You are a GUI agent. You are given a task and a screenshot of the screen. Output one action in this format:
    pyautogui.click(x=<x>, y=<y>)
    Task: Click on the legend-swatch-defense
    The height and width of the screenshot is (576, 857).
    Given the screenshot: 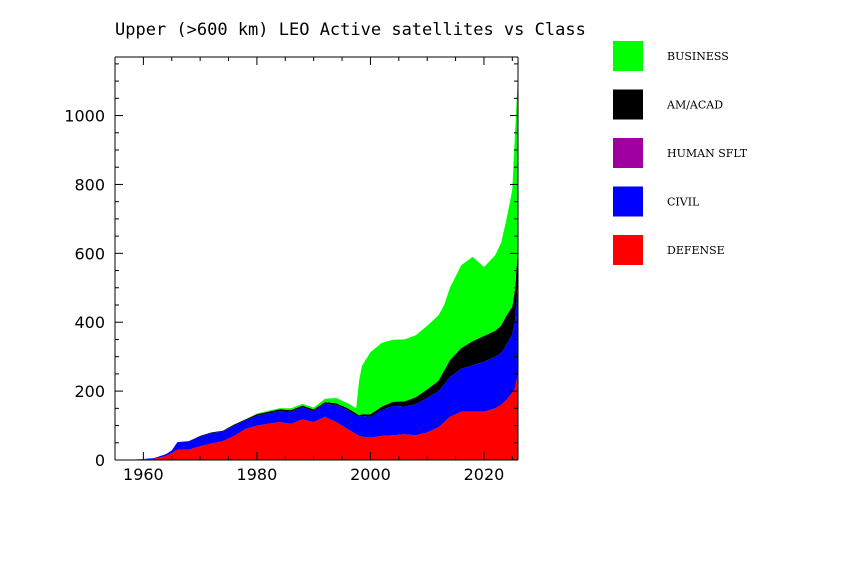 What is the action you would take?
    pyautogui.click(x=628, y=250)
    